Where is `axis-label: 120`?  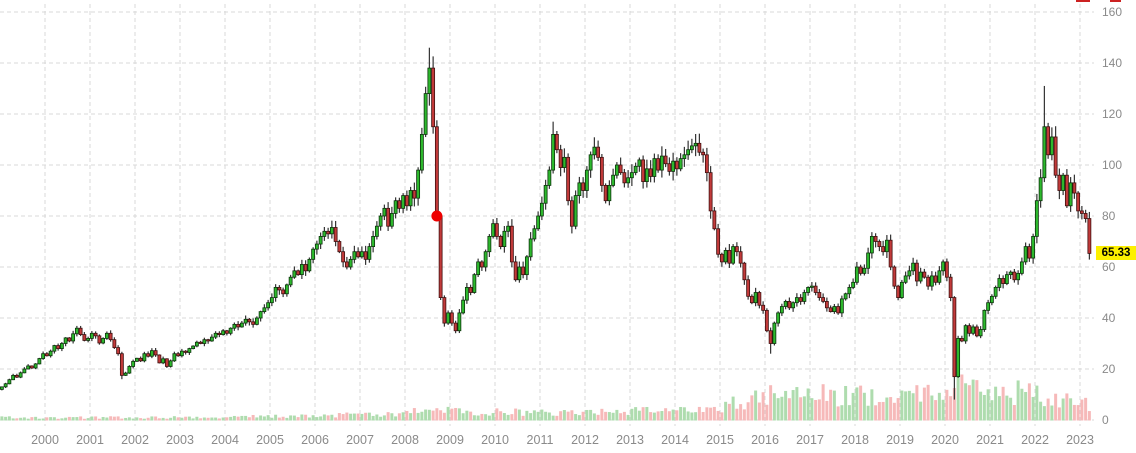 axis-label: 120 is located at coordinates (1112, 114).